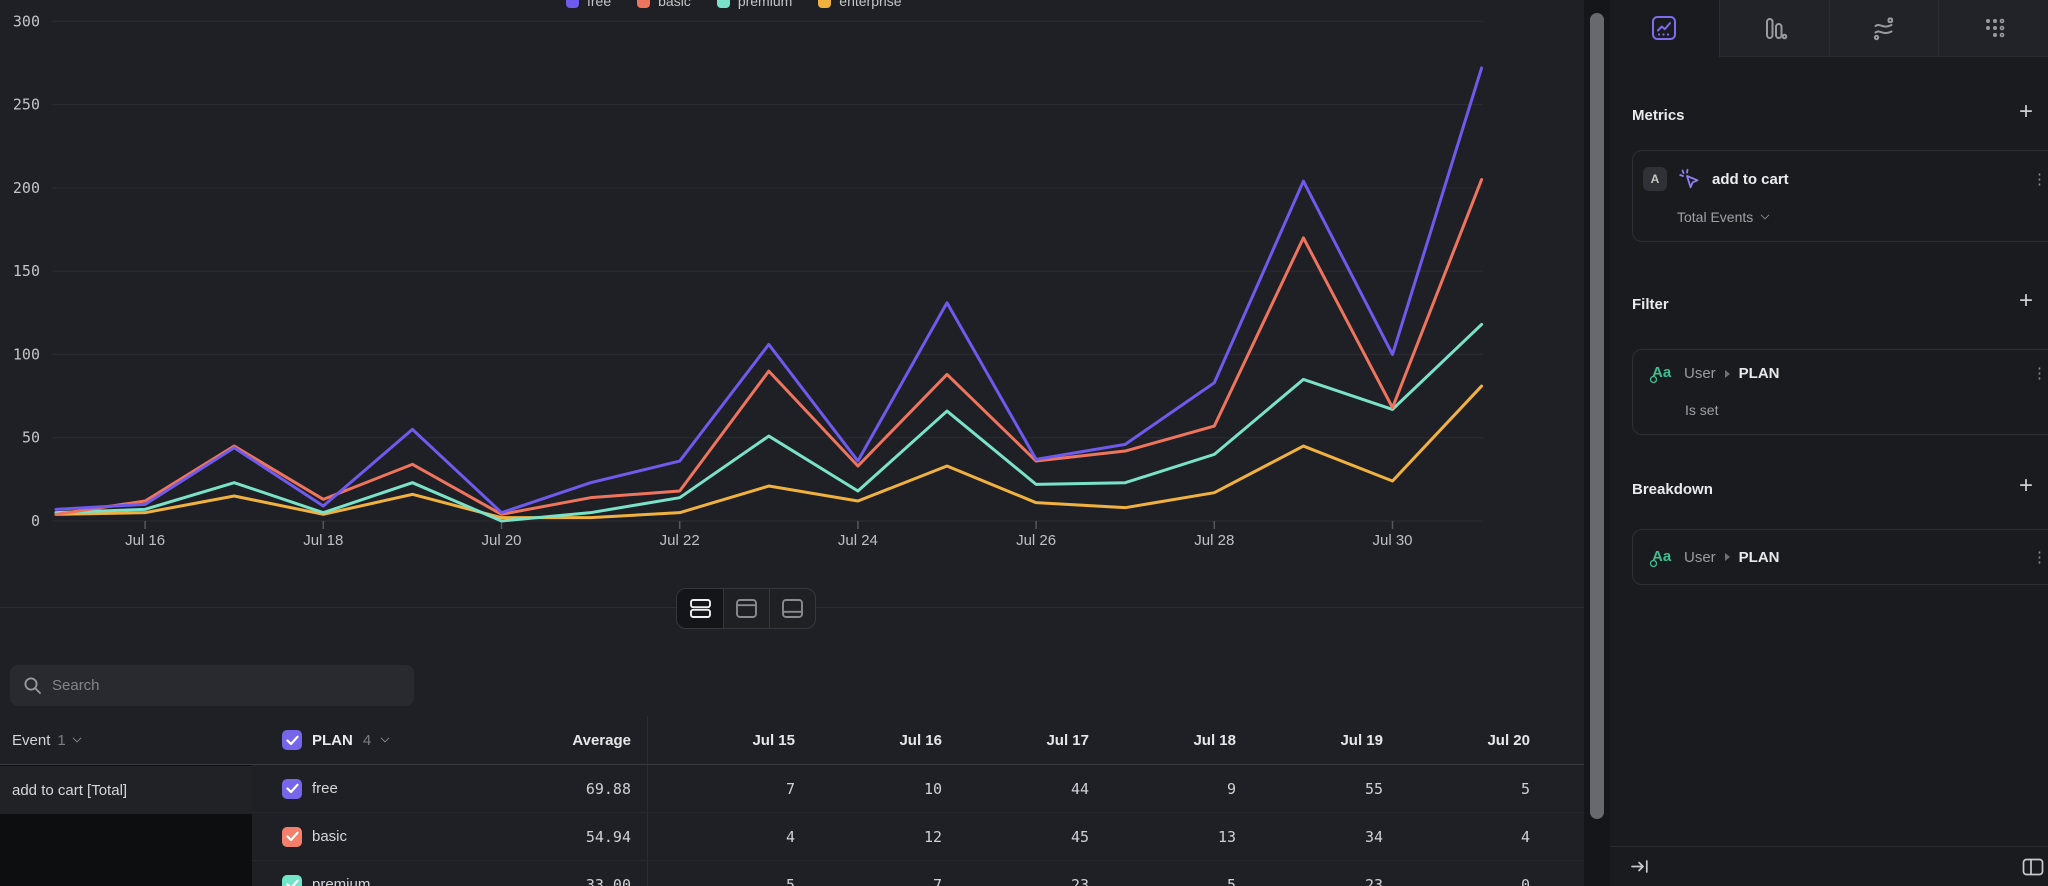 The width and height of the screenshot is (2048, 886). What do you see at coordinates (31, 438) in the screenshot?
I see `svg-text: 50` at bounding box center [31, 438].